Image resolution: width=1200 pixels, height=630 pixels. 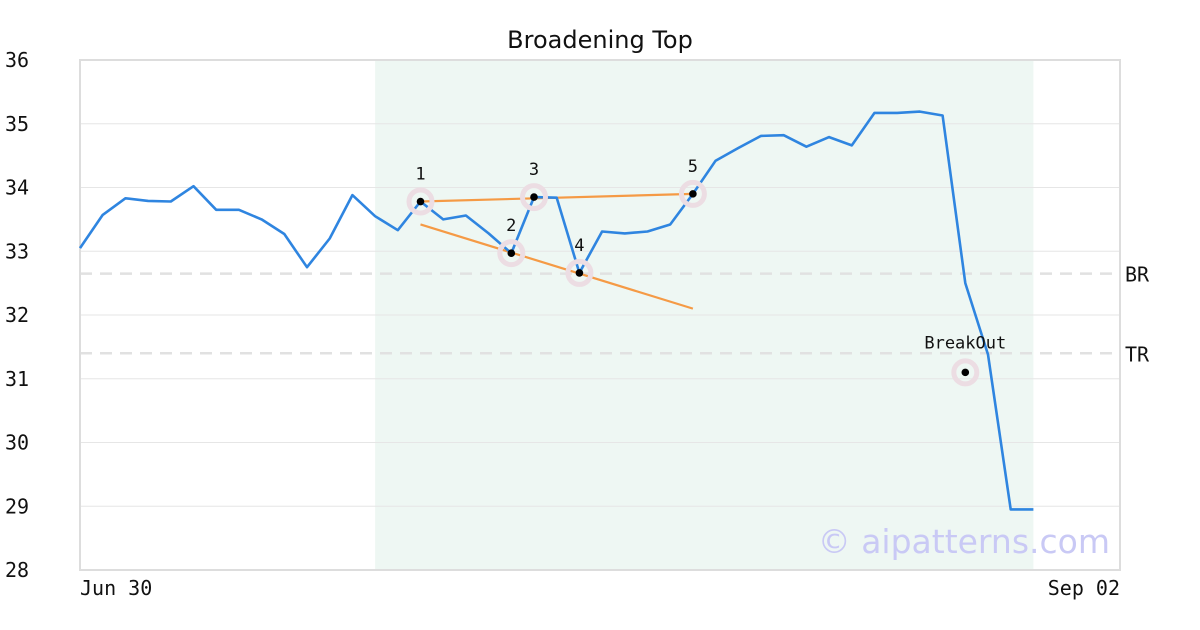 I want to click on y-tick-label: 36, so click(x=17, y=60).